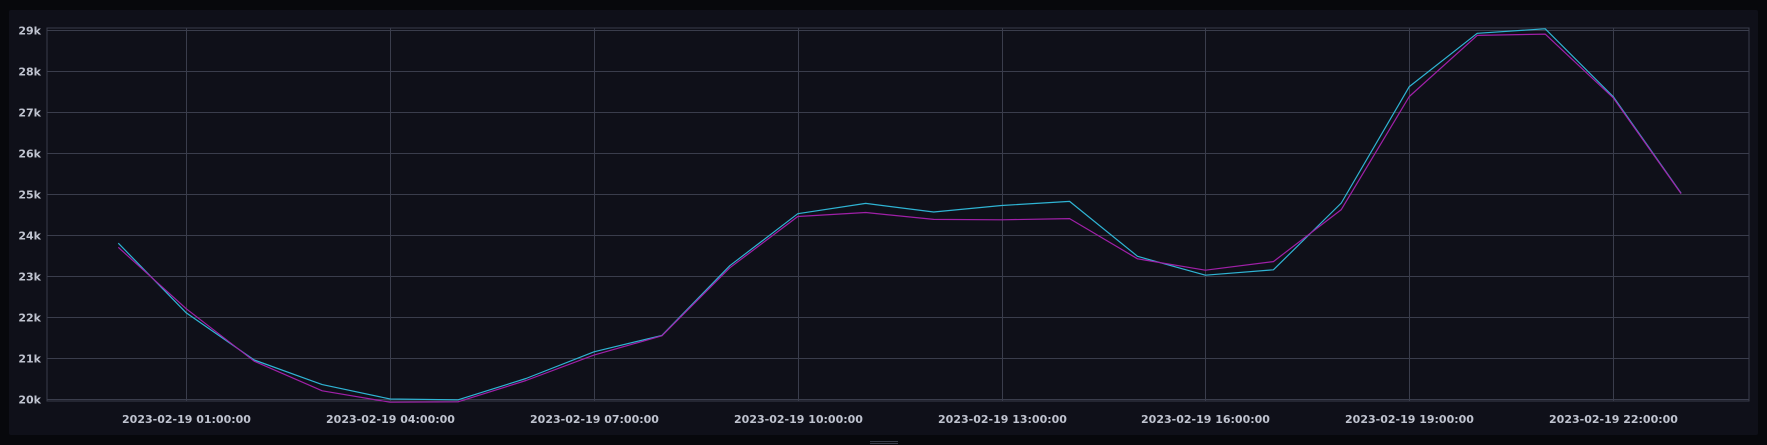 The width and height of the screenshot is (1767, 445). What do you see at coordinates (186, 419) in the screenshot?
I see `x-tick-label: 2023-02-19 01:00:00` at bounding box center [186, 419].